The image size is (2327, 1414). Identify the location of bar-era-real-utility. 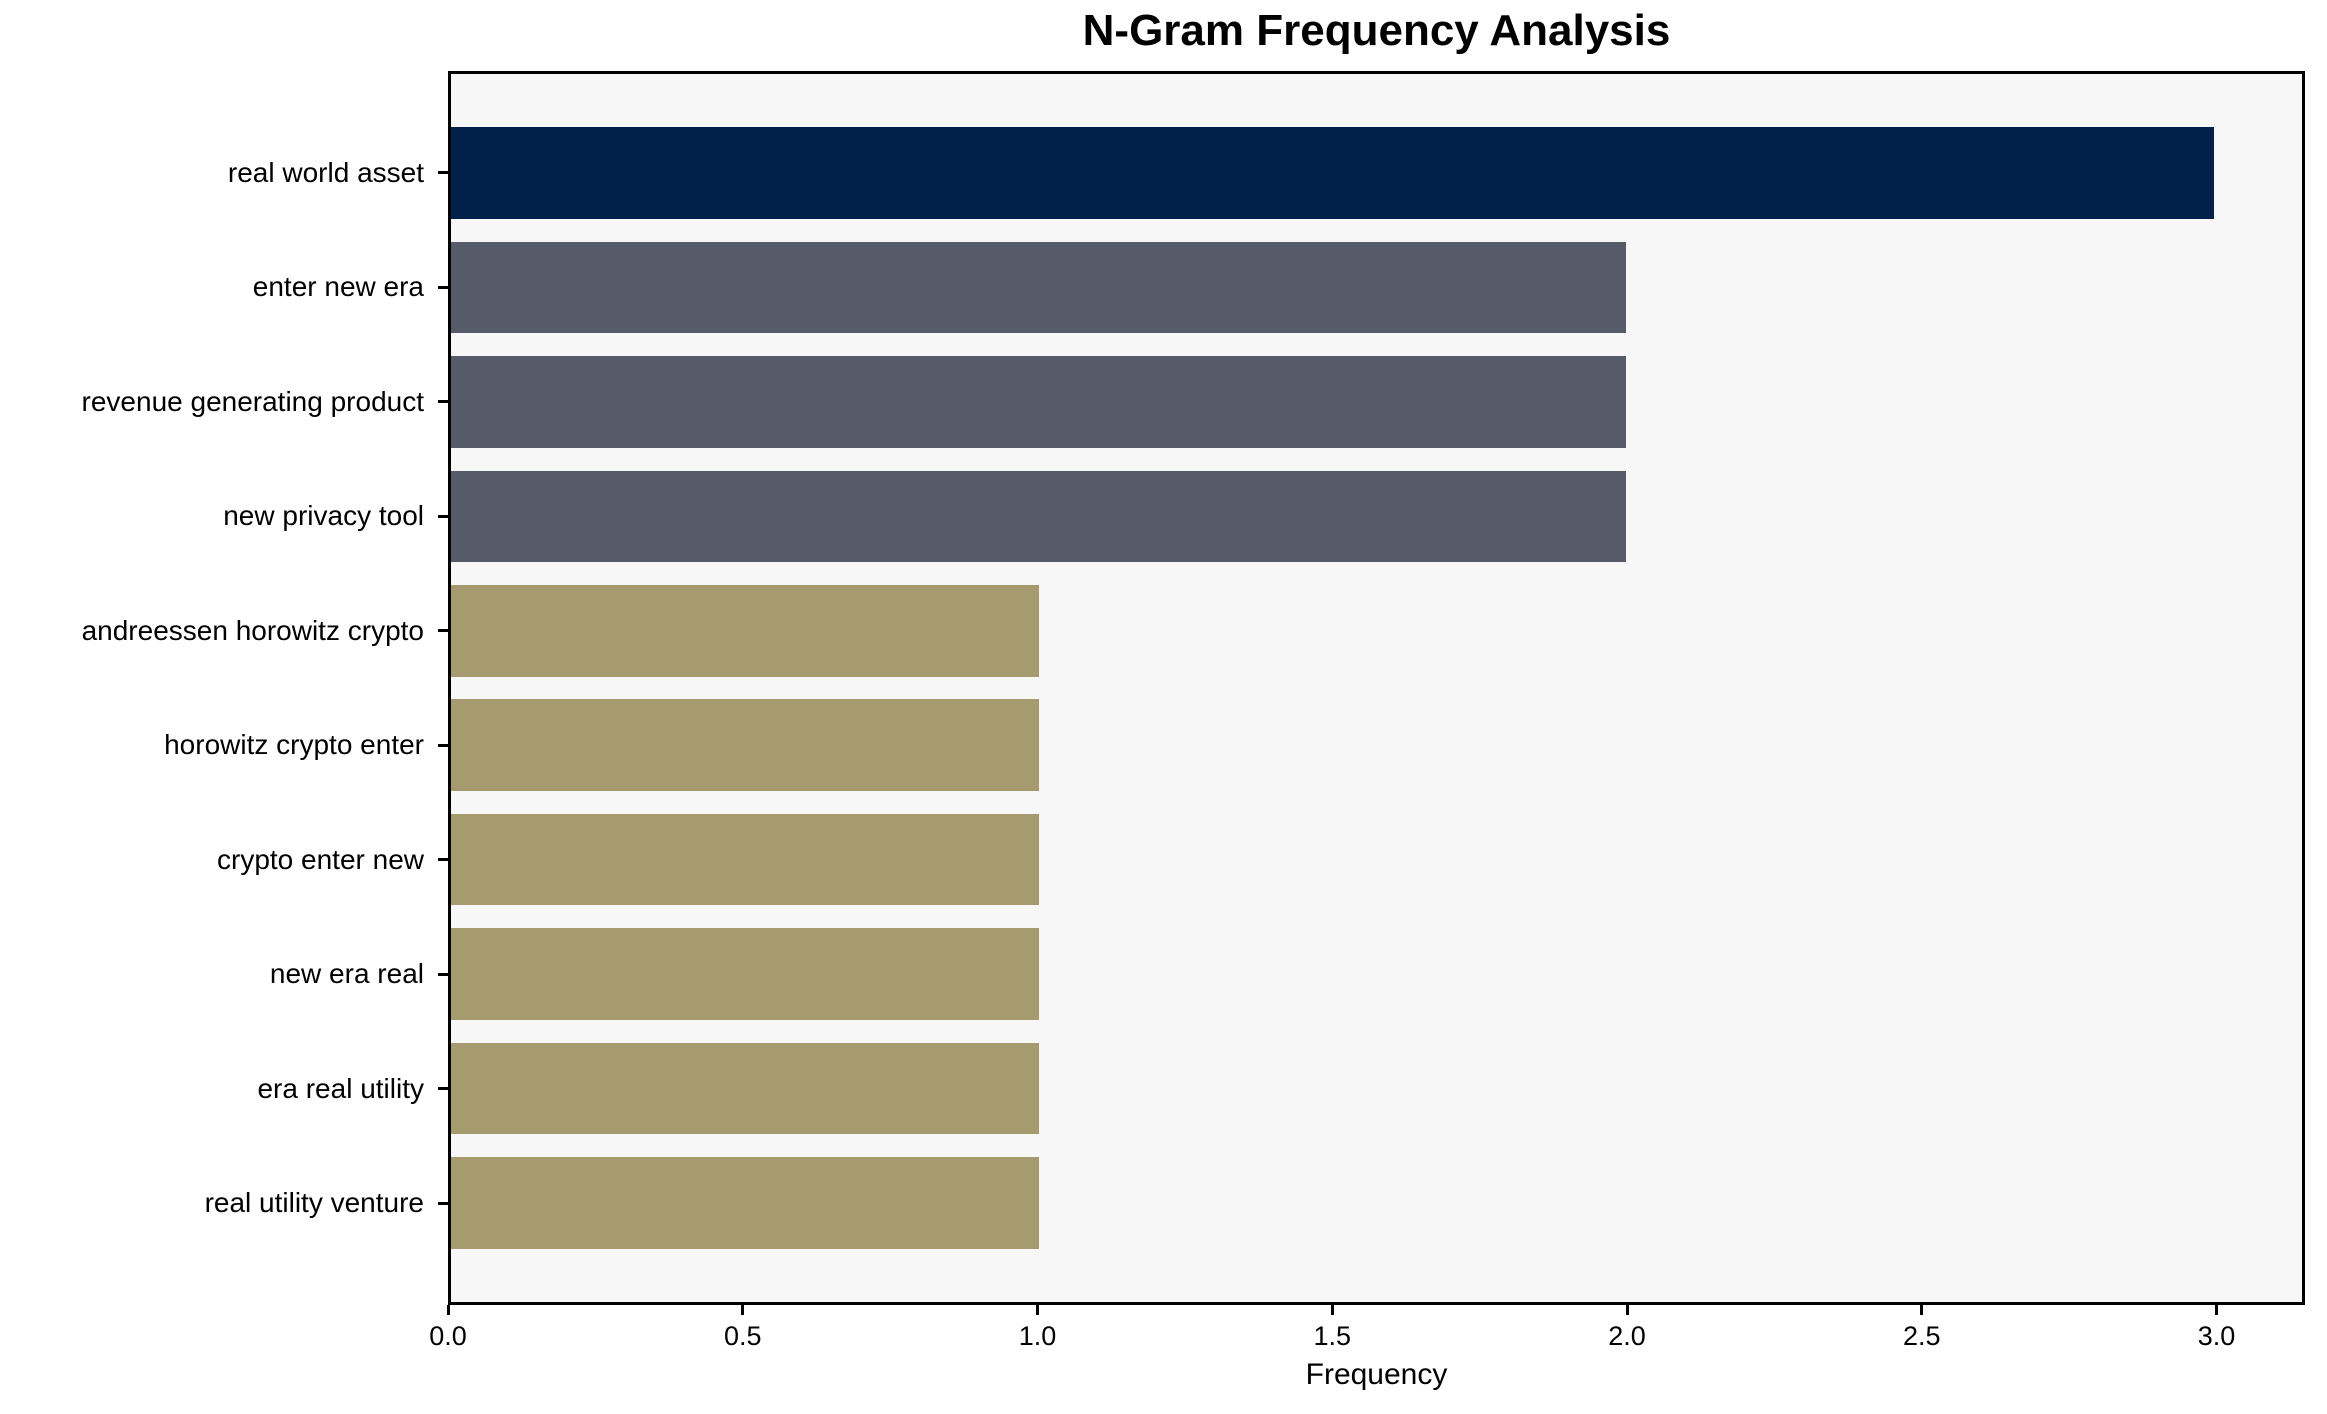
(745, 1088).